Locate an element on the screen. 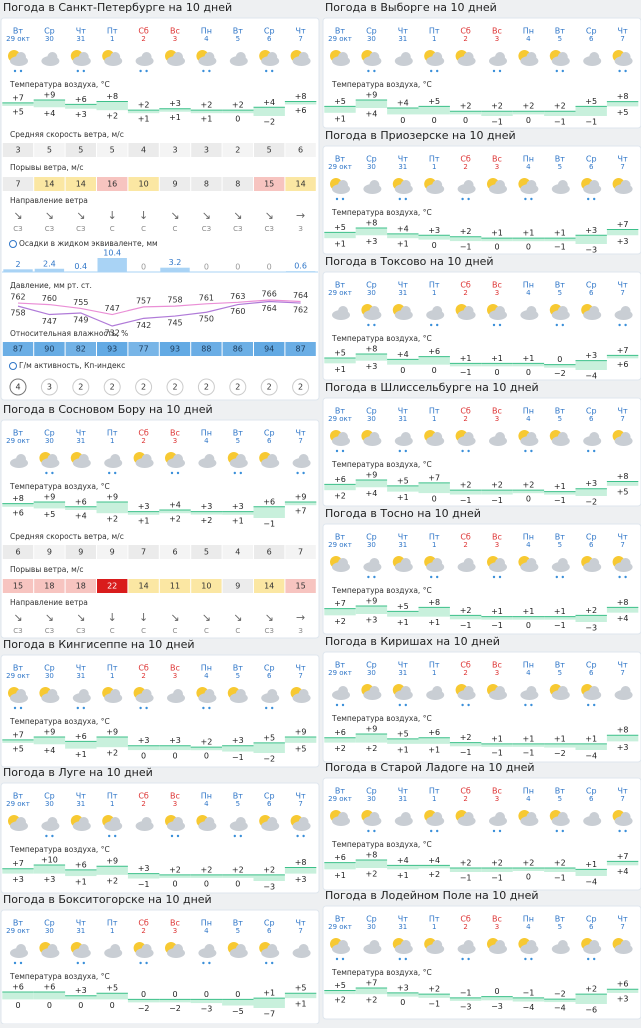 This screenshot has height=1028, width=641. date: 6 is located at coordinates (269, 676).